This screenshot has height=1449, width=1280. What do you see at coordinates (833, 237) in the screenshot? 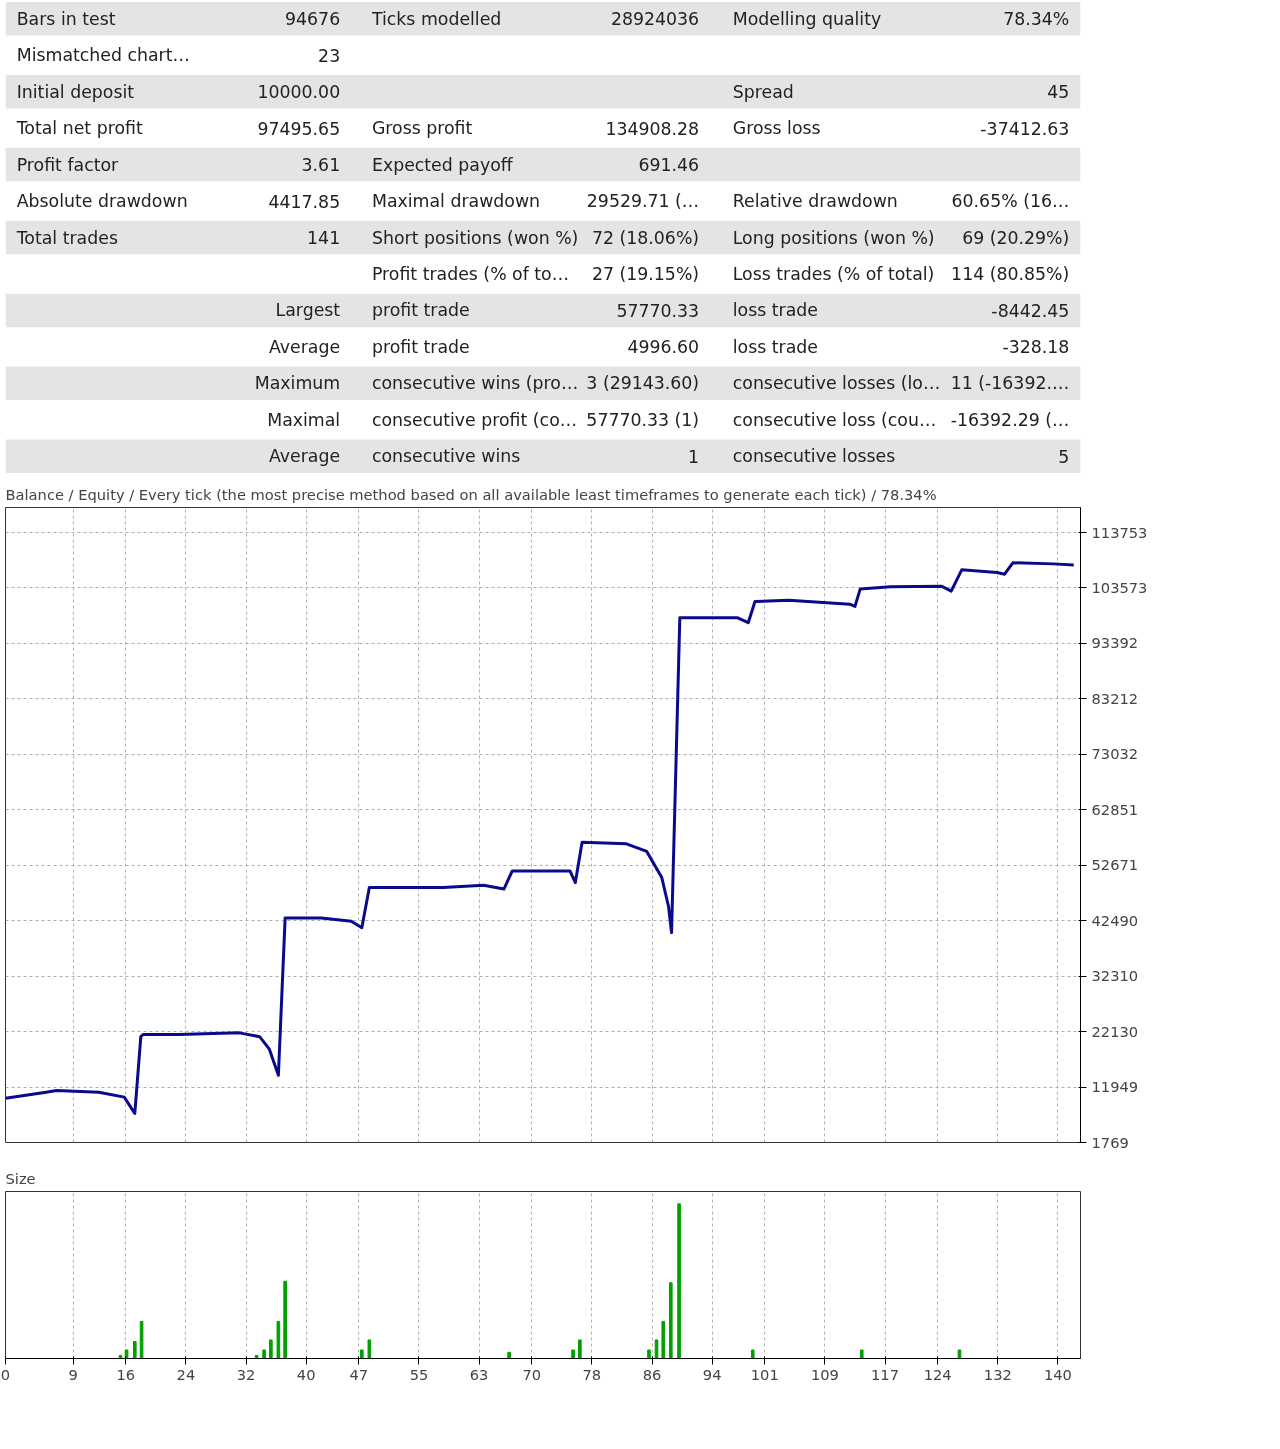
I see `text: Long positions (won %)` at bounding box center [833, 237].